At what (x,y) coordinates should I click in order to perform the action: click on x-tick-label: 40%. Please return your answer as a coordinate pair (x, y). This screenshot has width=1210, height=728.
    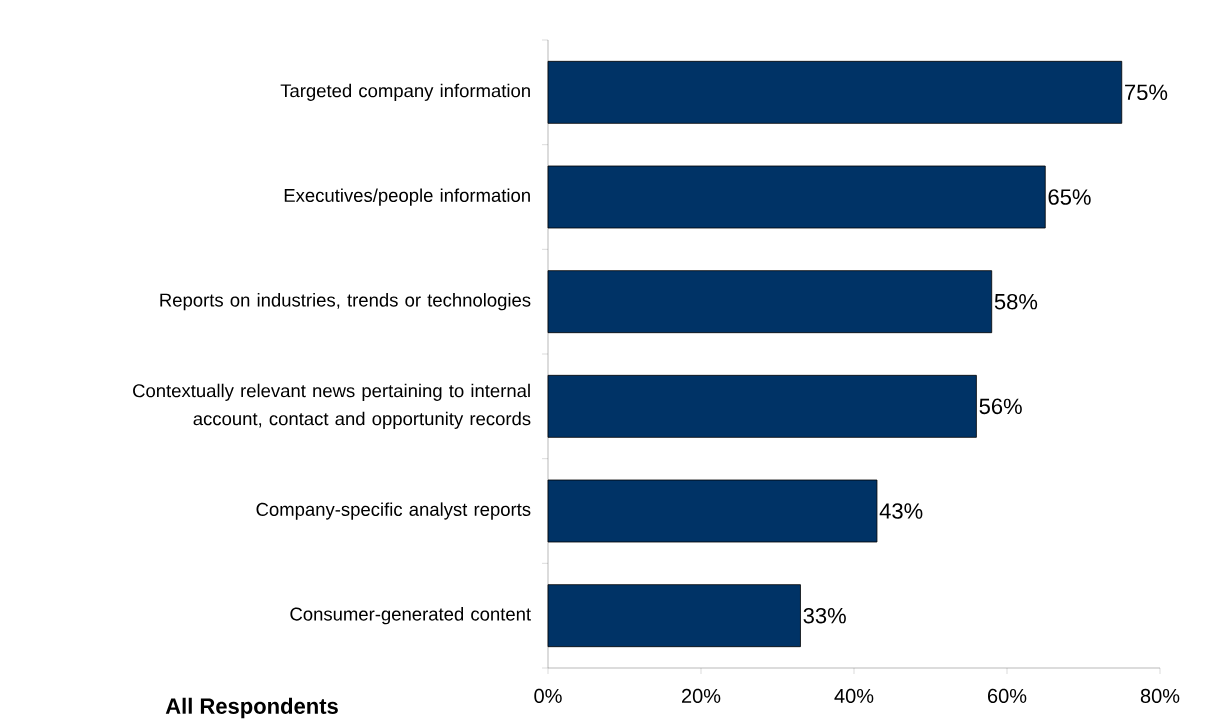
    Looking at the image, I should click on (854, 696).